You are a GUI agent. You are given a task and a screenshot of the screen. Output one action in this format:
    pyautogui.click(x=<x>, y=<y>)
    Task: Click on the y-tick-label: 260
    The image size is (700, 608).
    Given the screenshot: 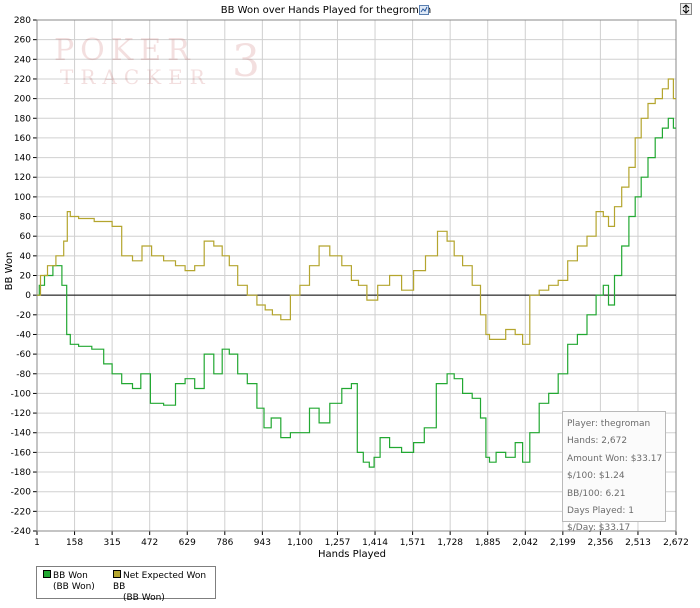 What is the action you would take?
    pyautogui.click(x=22, y=41)
    